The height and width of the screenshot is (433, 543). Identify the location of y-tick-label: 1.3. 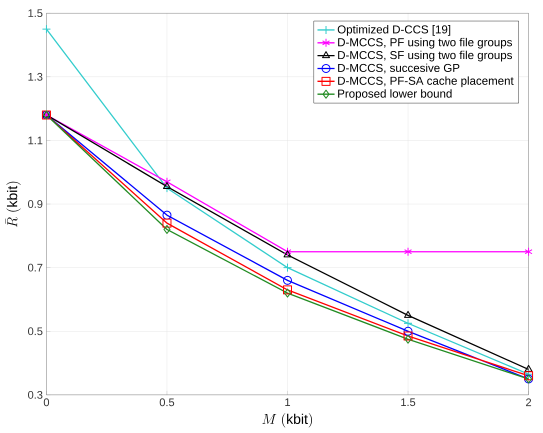
(35, 77).